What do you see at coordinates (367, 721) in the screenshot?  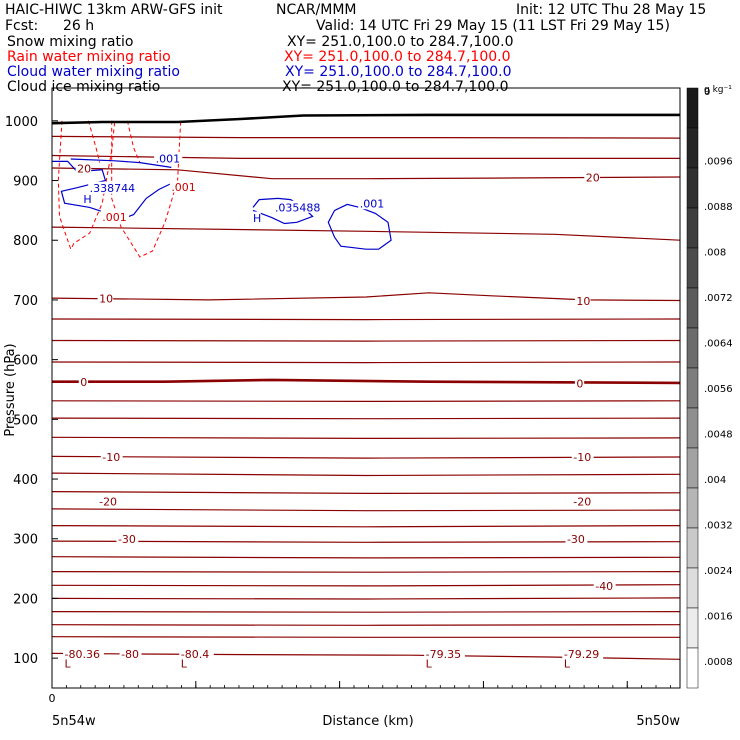 I see `x-axis-label: Distance (km)` at bounding box center [367, 721].